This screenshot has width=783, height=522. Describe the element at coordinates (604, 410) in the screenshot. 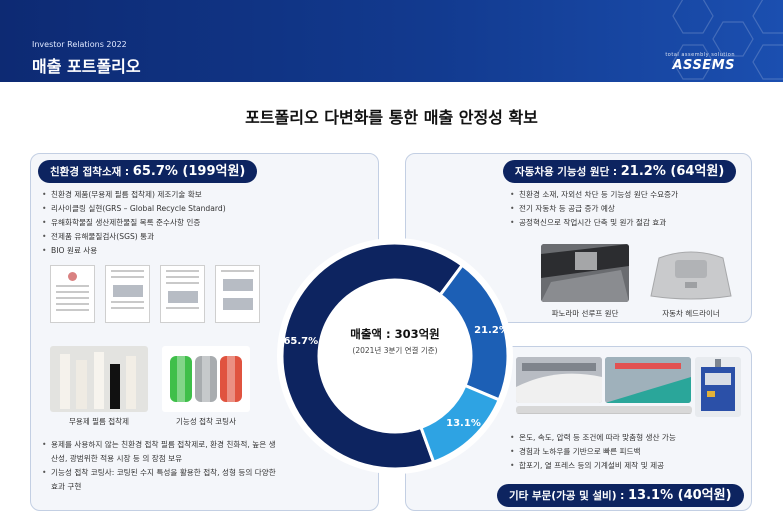

I see `roller-photo` at that location.